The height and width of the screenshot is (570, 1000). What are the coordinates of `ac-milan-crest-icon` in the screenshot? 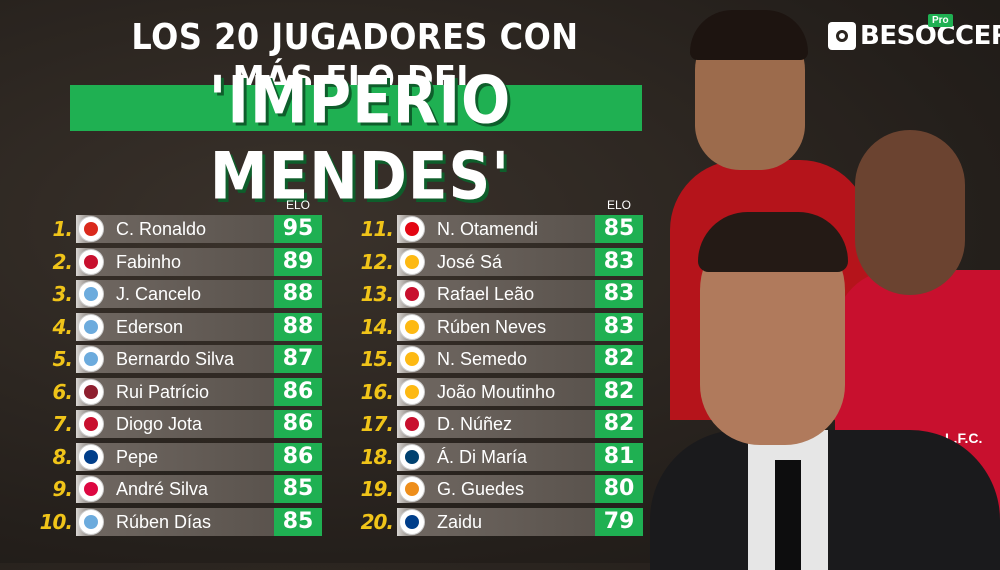 It's located at (412, 294).